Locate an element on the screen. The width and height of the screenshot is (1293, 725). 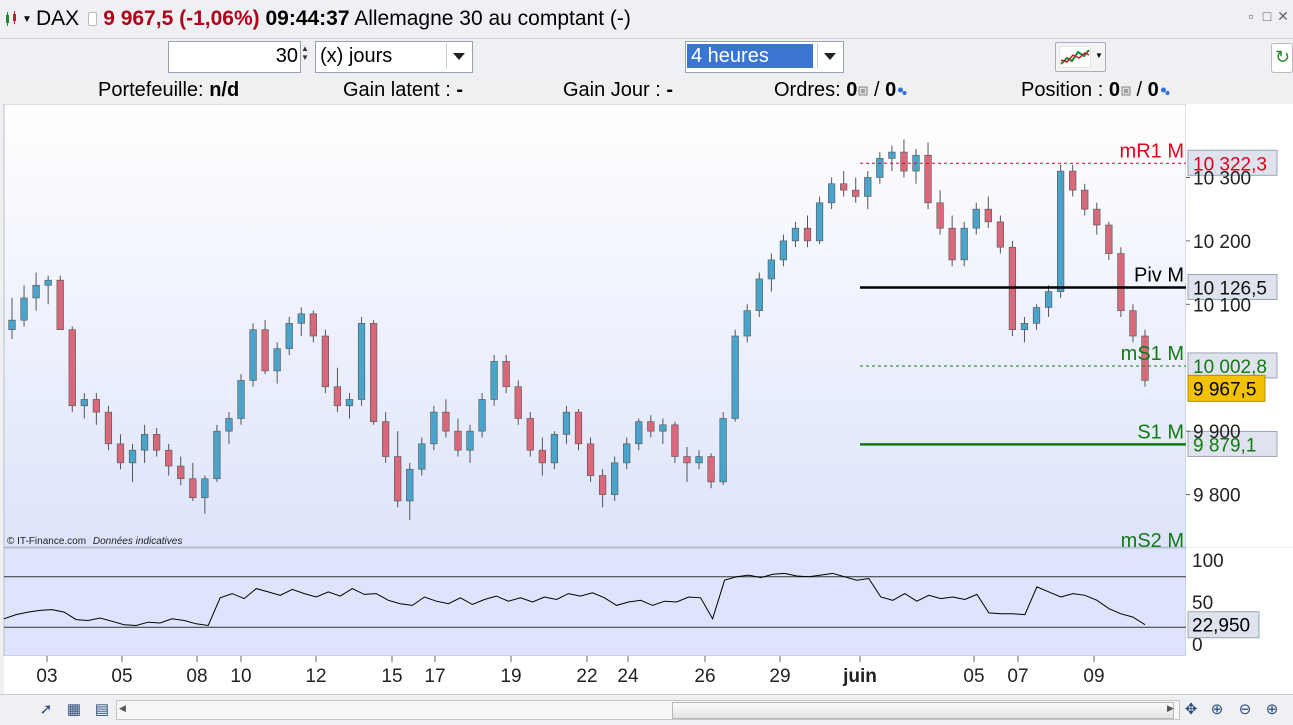
price-tick-label: 10 200 is located at coordinates (1222, 242).